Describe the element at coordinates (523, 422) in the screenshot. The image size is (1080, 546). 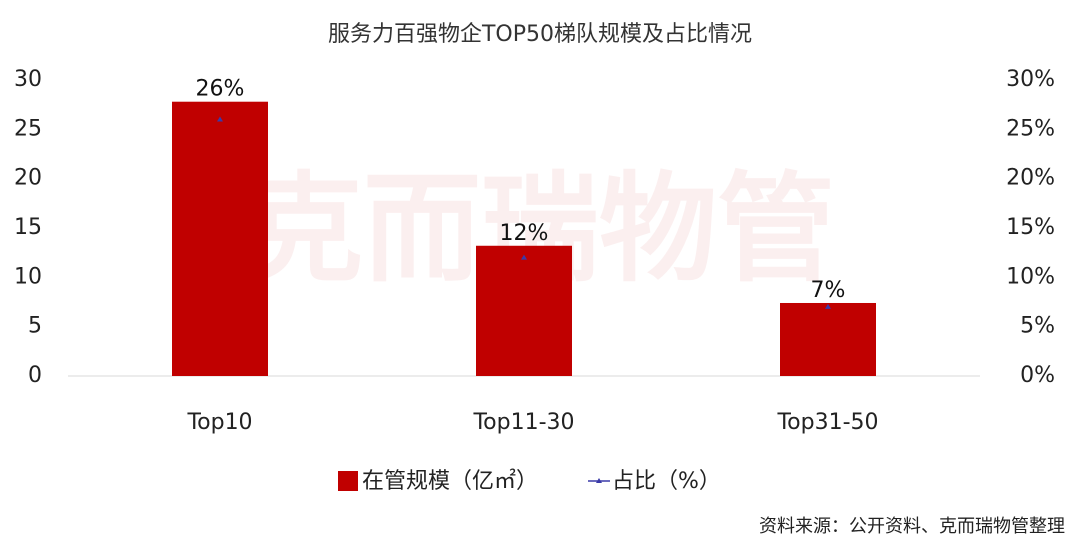
I see `x-tick-label: Top11-30` at that location.